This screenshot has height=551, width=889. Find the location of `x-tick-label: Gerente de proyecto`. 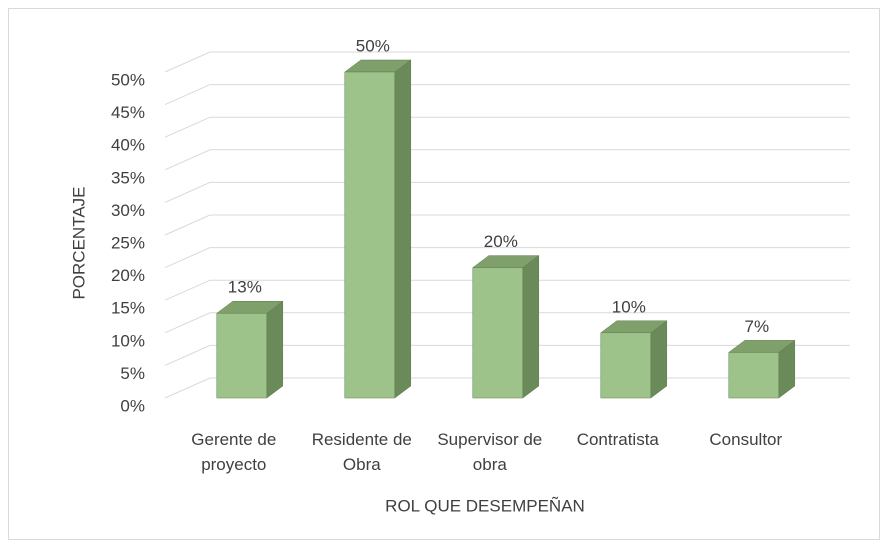

x-tick-label: Gerente de proyecto is located at coordinates (234, 452).